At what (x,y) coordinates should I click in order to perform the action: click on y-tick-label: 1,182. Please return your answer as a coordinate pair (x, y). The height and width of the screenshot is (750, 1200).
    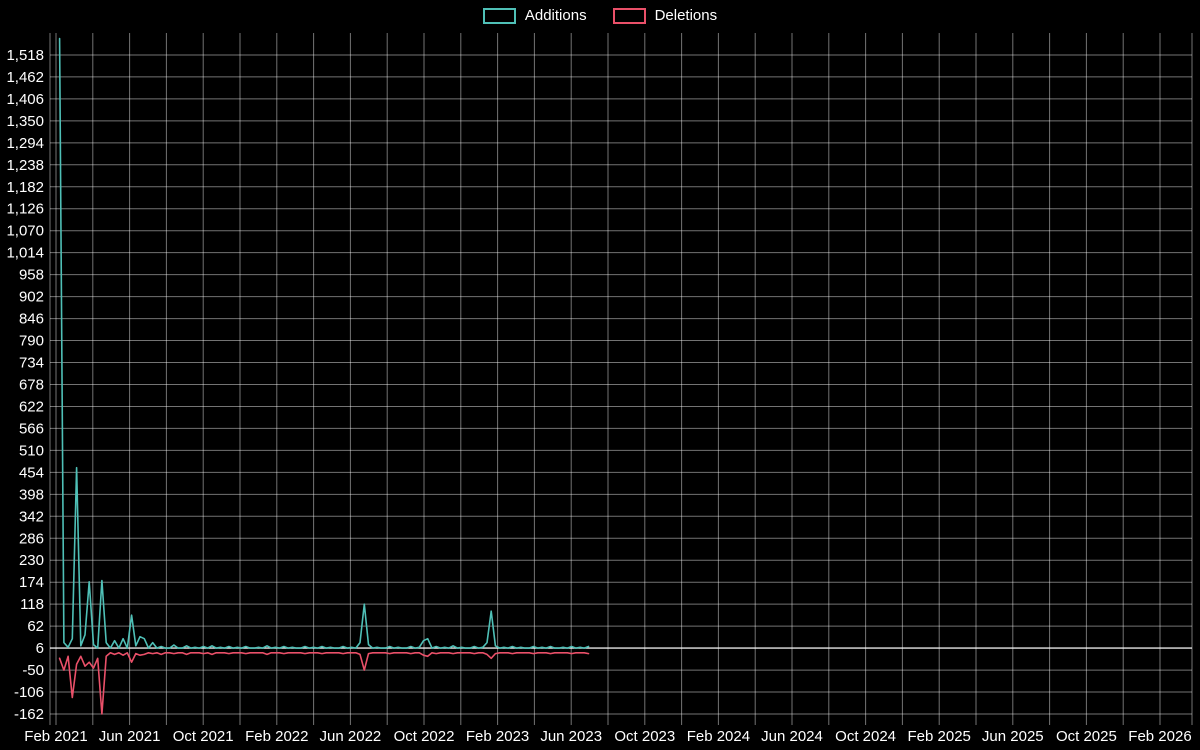
    Looking at the image, I should click on (25, 187).